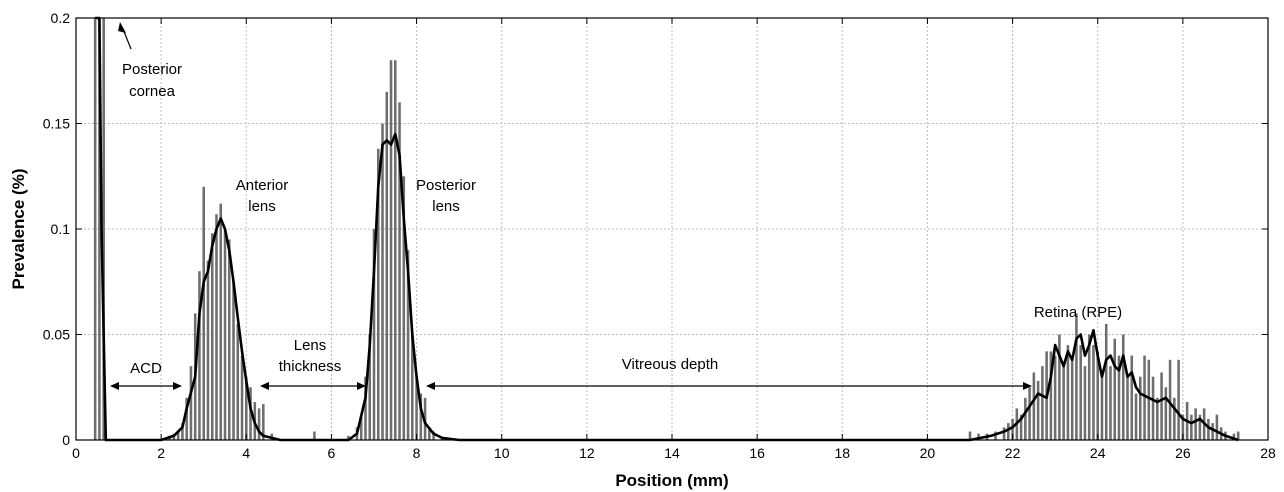  I want to click on y-axis-title: Prevalence (%), so click(18, 229).